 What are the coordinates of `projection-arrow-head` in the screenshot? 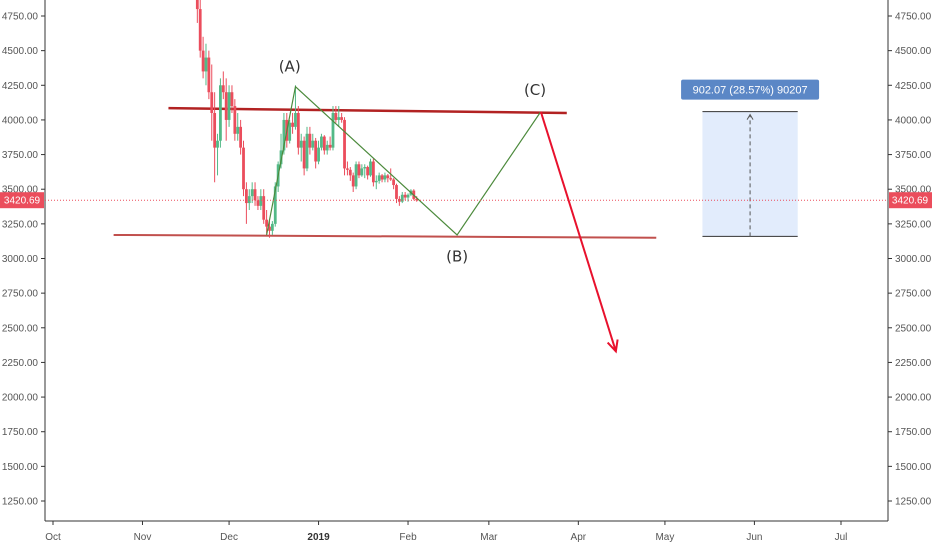 It's located at (612, 346).